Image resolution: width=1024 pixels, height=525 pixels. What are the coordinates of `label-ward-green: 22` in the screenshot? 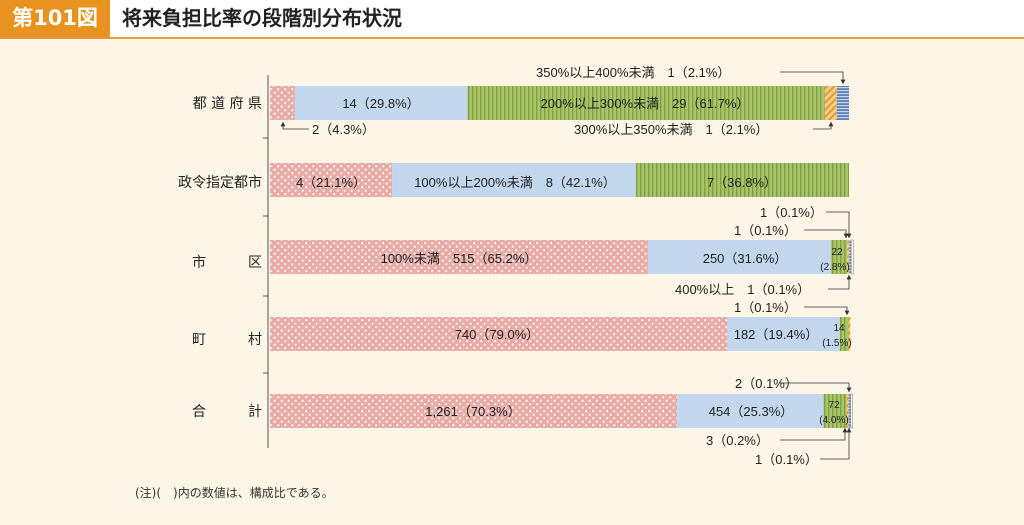 It's located at (837, 252).